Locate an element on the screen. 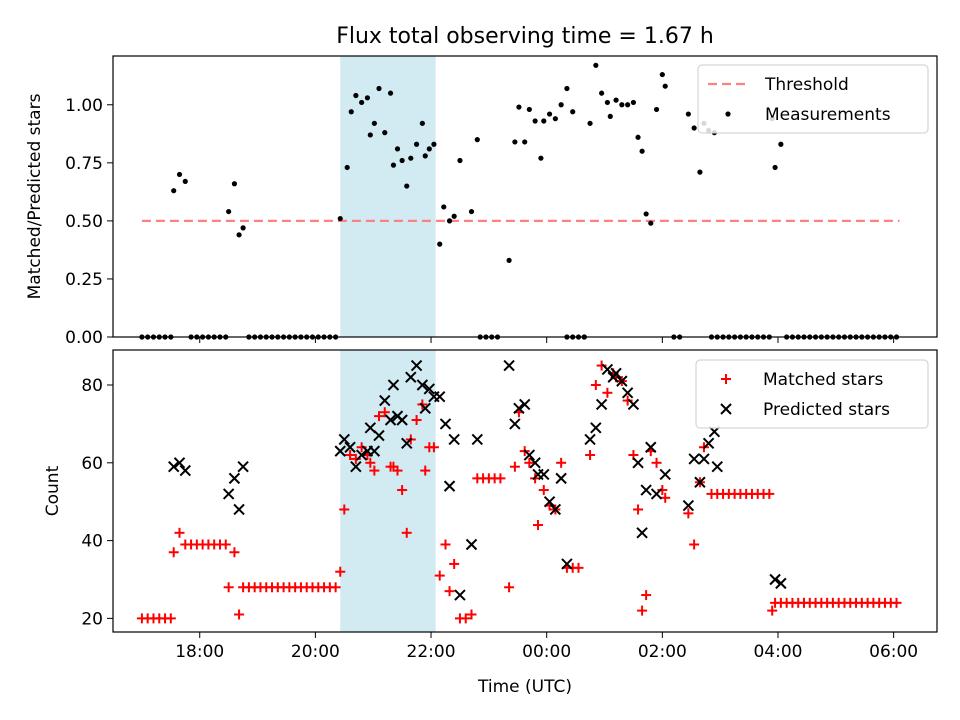 The width and height of the screenshot is (960, 720). x-axis-label: Time (UTC) is located at coordinates (524, 687).